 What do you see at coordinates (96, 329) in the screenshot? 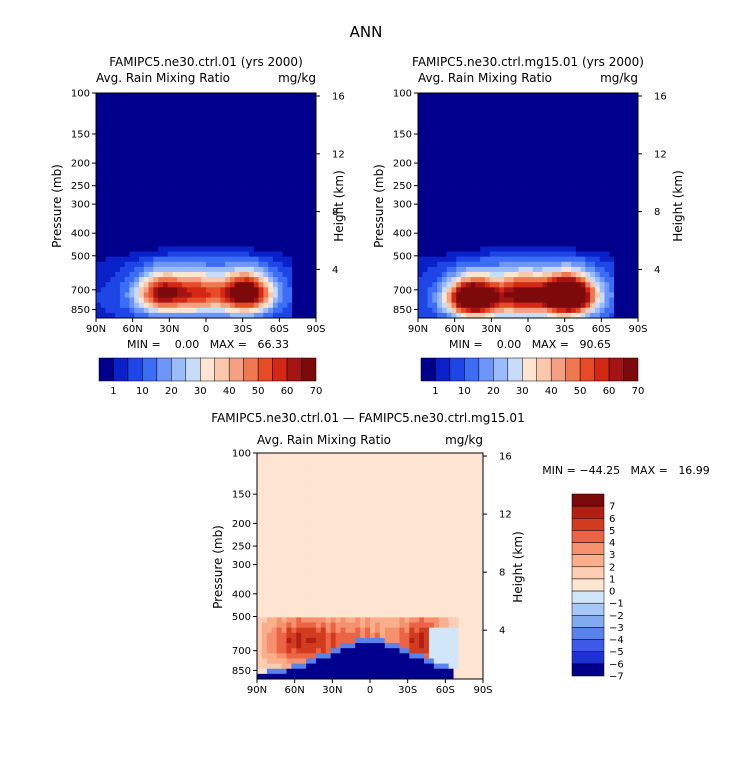
I see `x-tick-label: 90N` at bounding box center [96, 329].